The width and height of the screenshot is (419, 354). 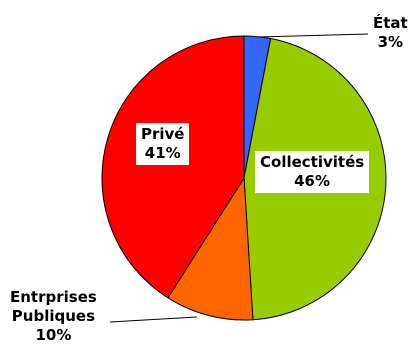 What do you see at coordinates (313, 35) in the screenshot?
I see `leader-line-etat` at bounding box center [313, 35].